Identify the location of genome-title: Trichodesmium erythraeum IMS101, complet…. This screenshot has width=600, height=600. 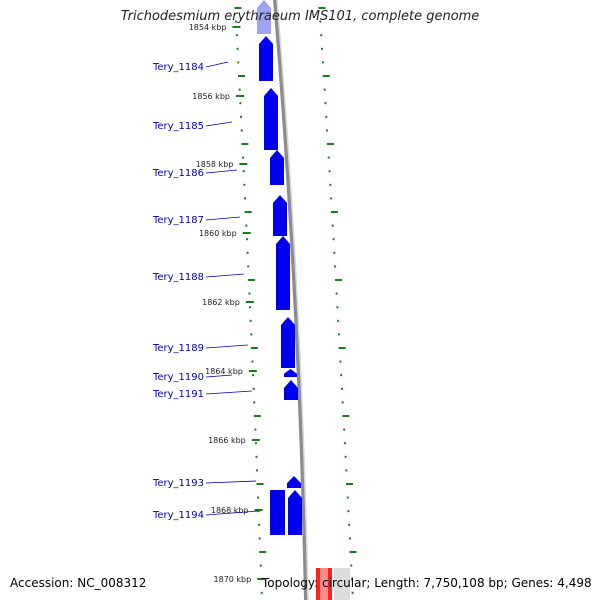
(300, 16).